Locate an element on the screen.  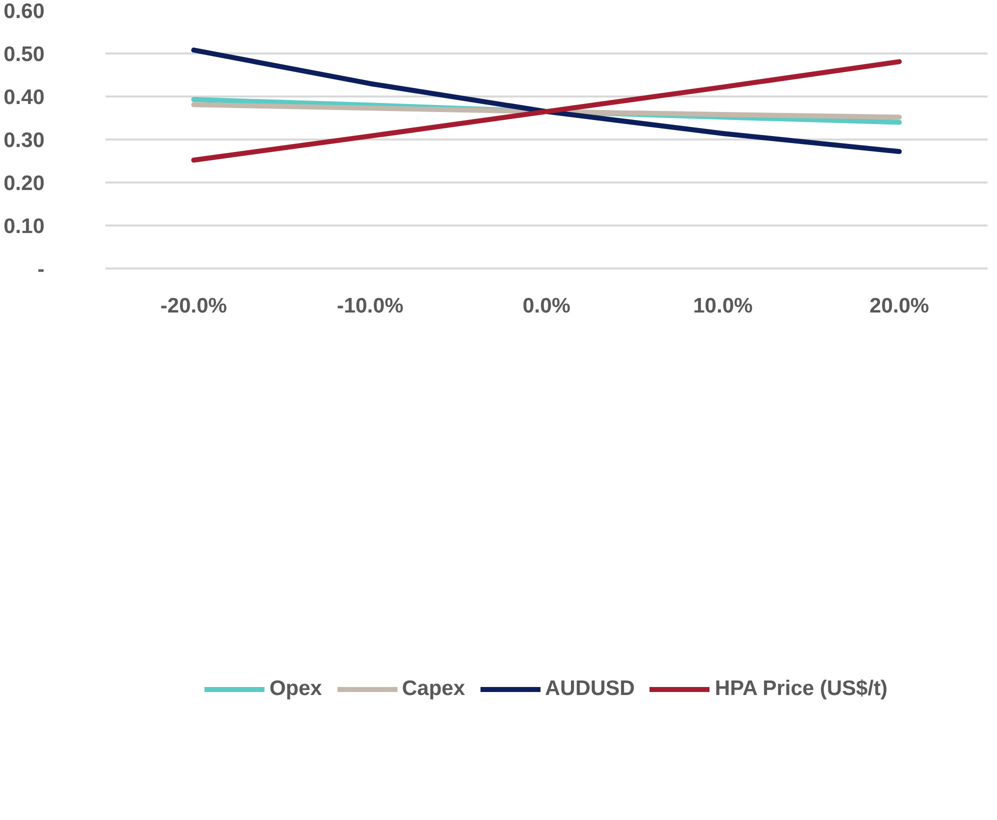
y-tick-label: 0.10 is located at coordinates (24, 226).